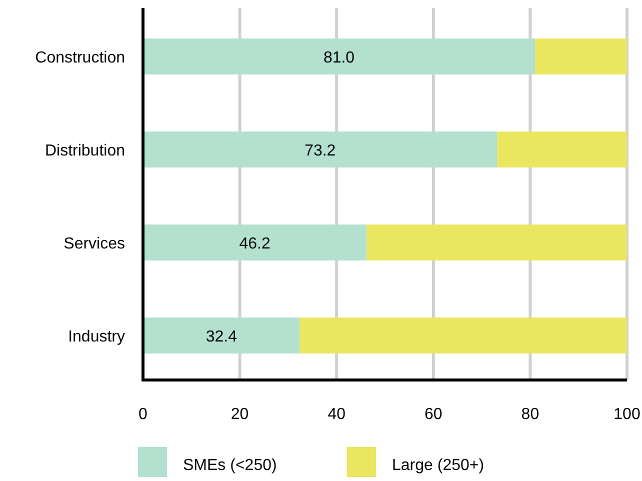  What do you see at coordinates (230, 465) in the screenshot?
I see `legend-label: SMEs (<250)` at bounding box center [230, 465].